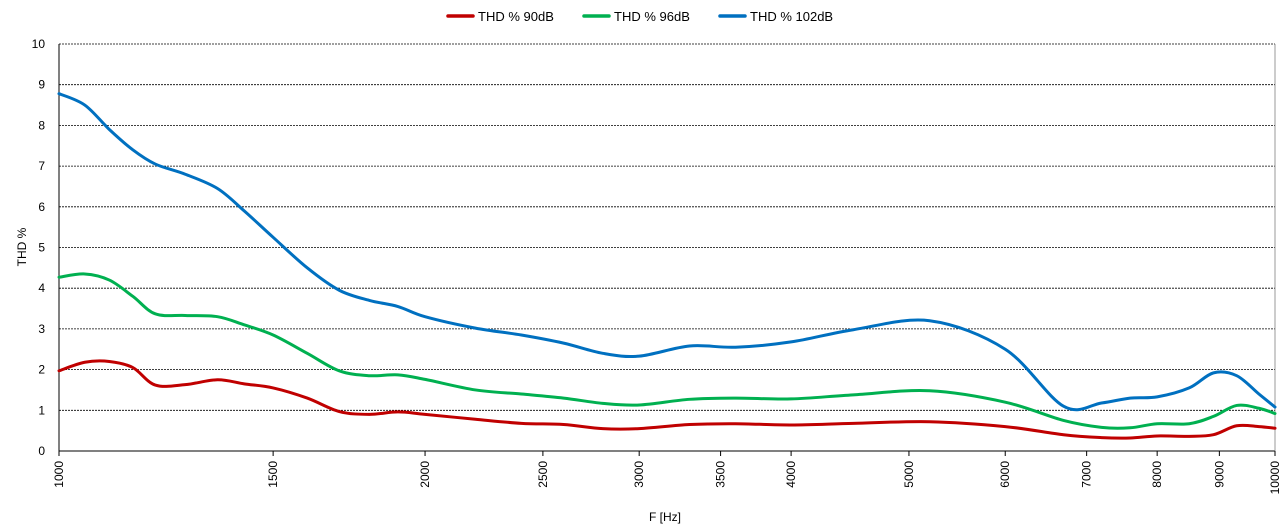 This screenshot has height=528, width=1286. What do you see at coordinates (22, 246) in the screenshot?
I see `y-axis-title: THD %` at bounding box center [22, 246].